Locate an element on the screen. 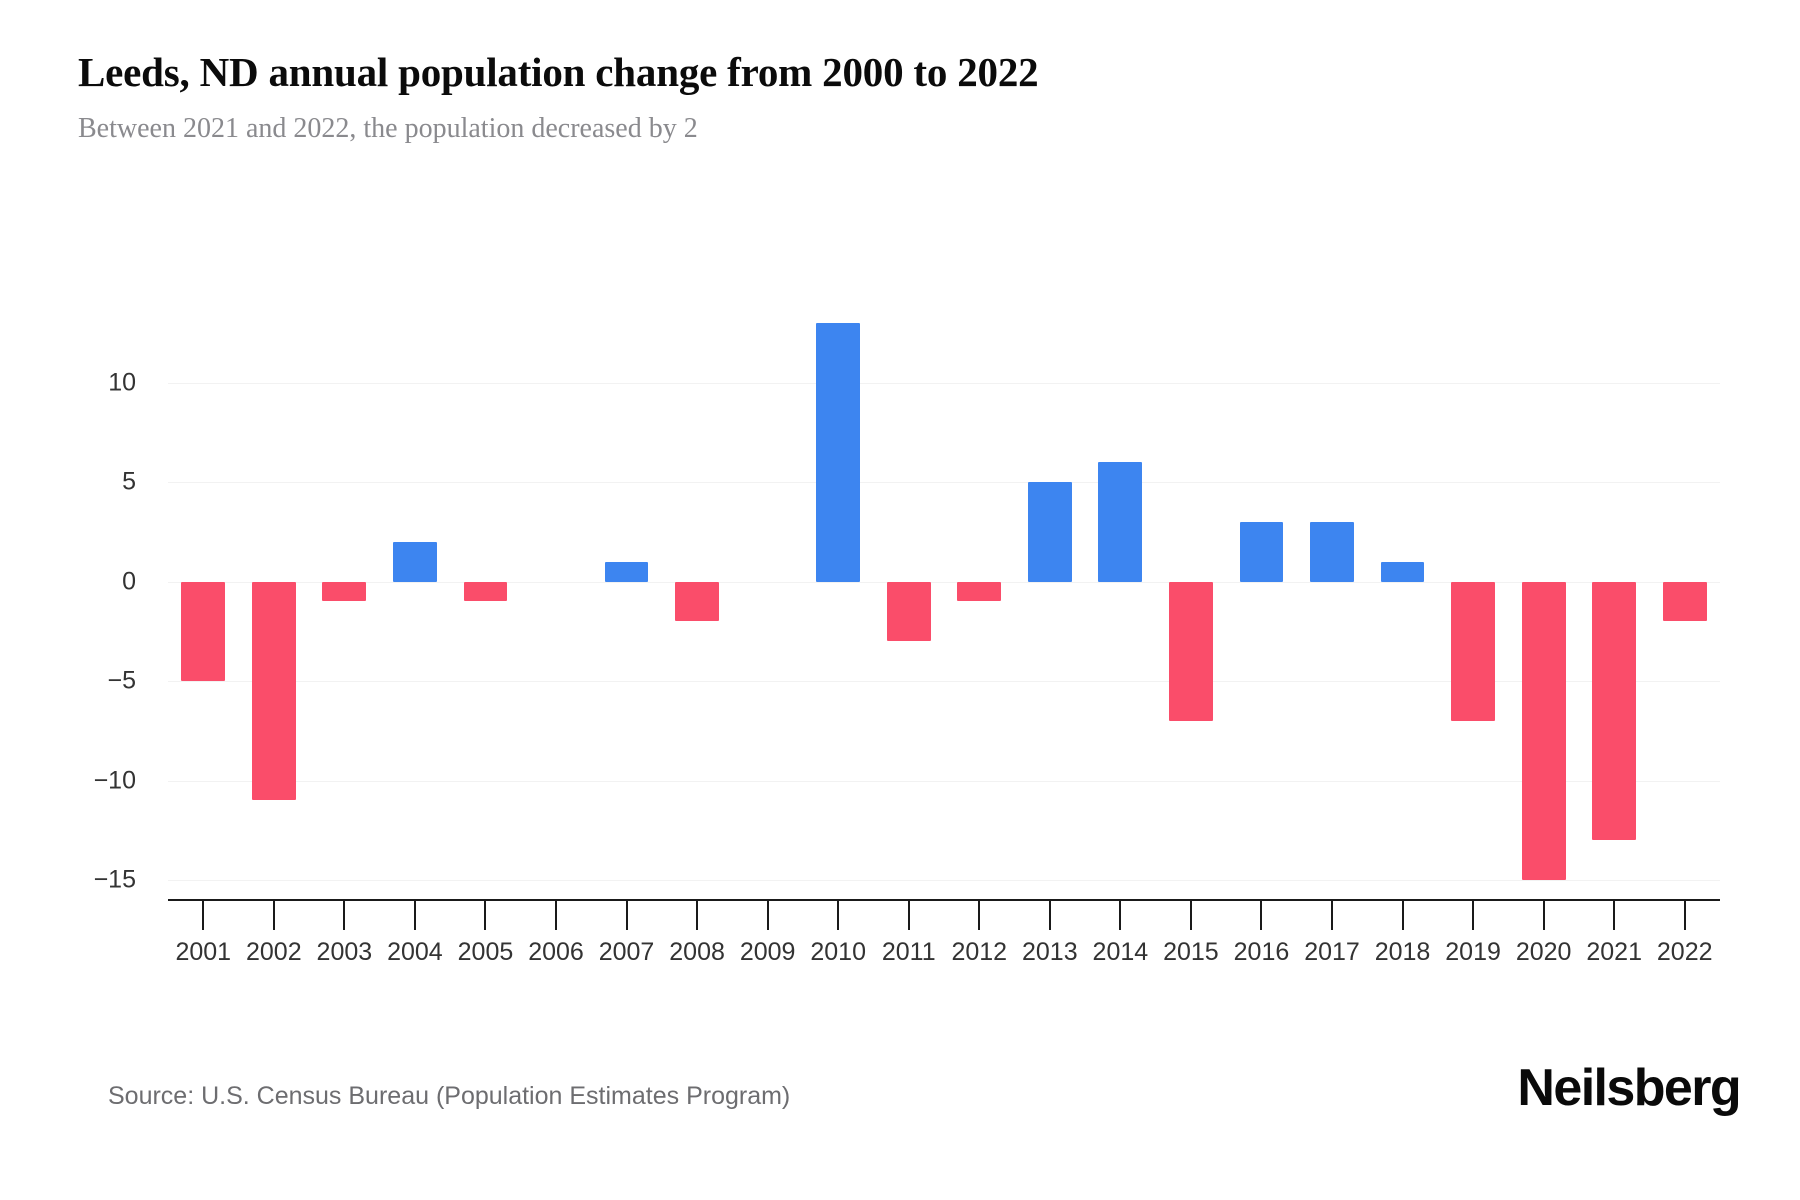 The image size is (1800, 1200). bar-2010 is located at coordinates (838, 452).